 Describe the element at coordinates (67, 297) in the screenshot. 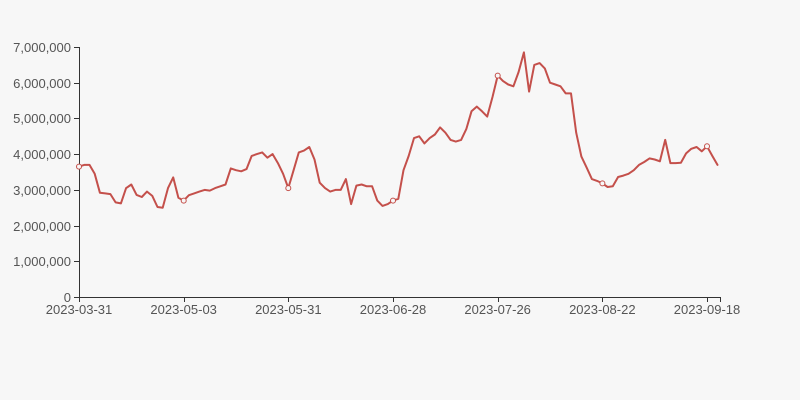

I see `y-axis-label: 0` at that location.